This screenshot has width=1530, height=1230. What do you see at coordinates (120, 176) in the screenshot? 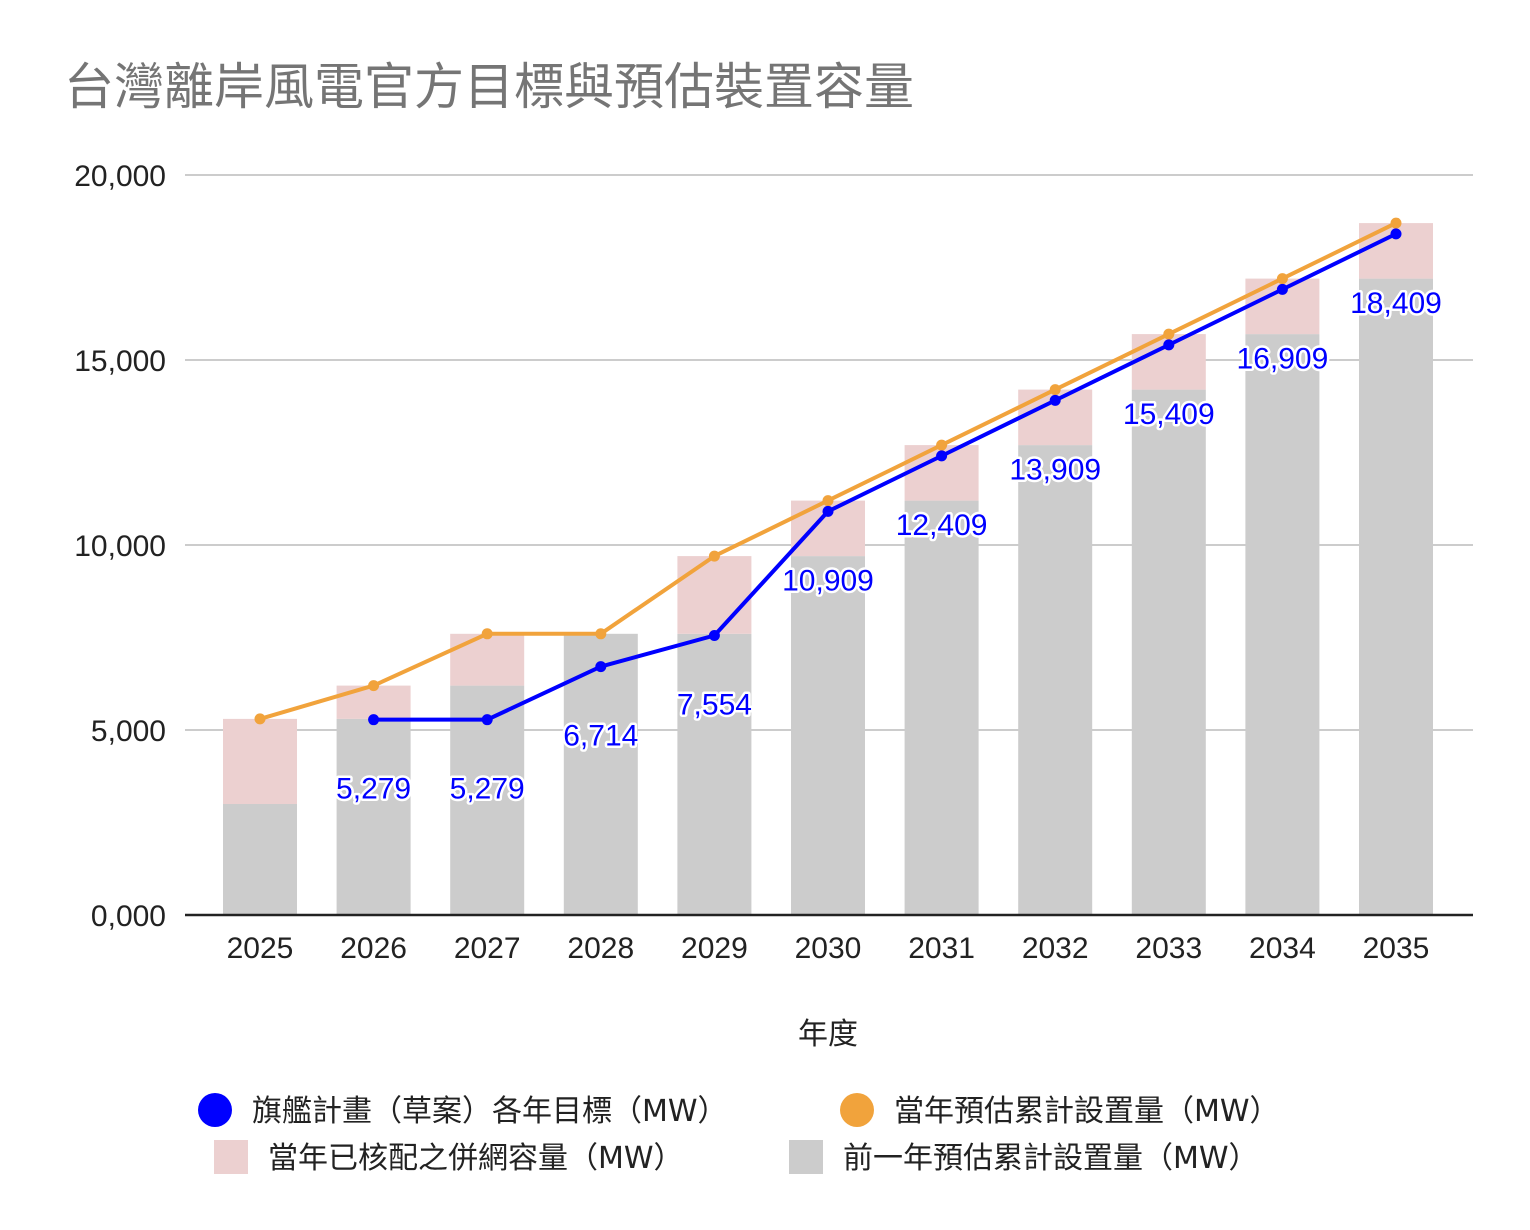
I see `y-tick-label: 20,000` at bounding box center [120, 176].